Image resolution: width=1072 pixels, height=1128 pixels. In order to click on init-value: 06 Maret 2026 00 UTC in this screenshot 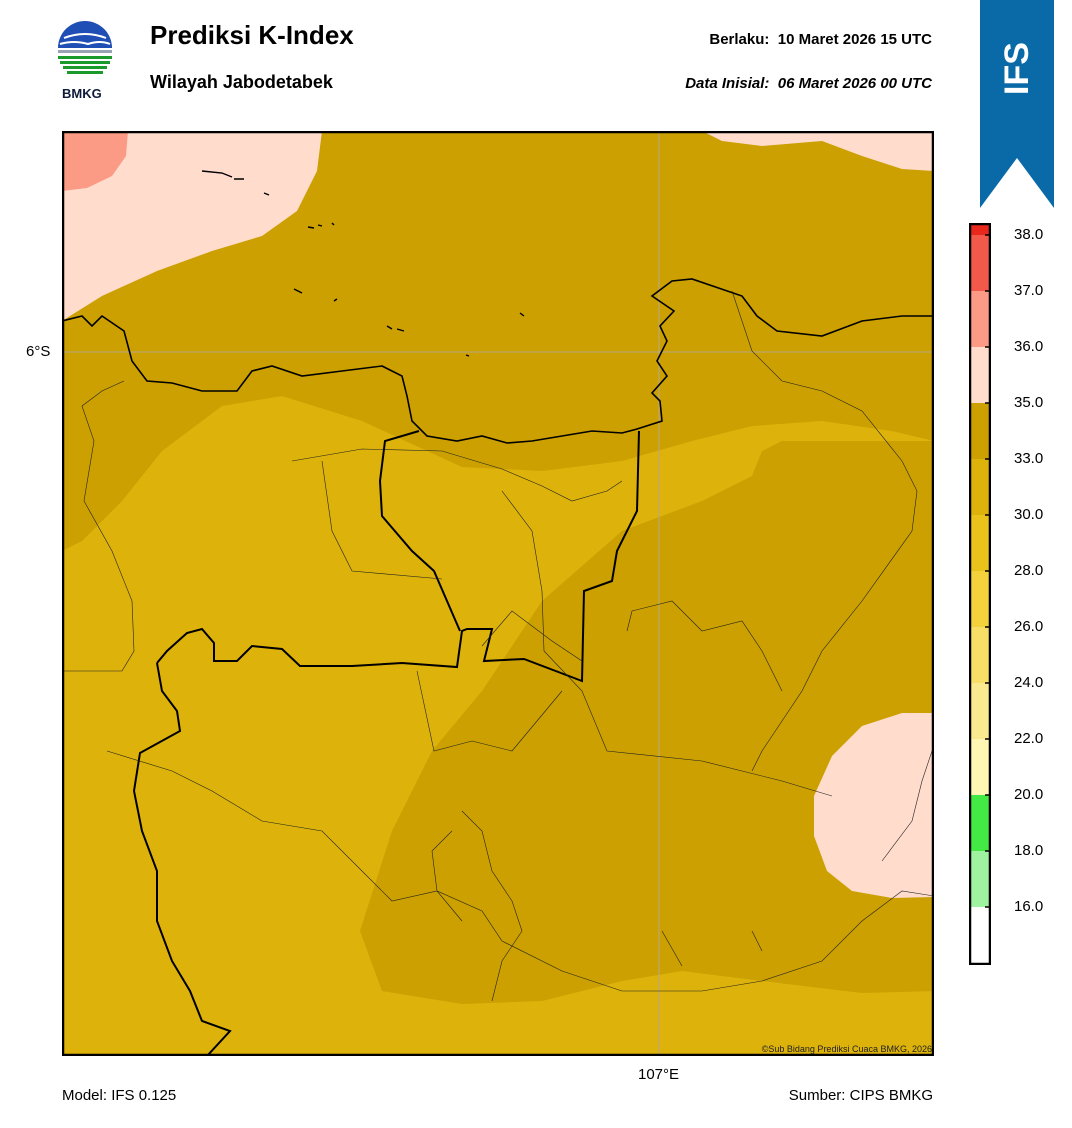, I will do `click(854, 83)`.